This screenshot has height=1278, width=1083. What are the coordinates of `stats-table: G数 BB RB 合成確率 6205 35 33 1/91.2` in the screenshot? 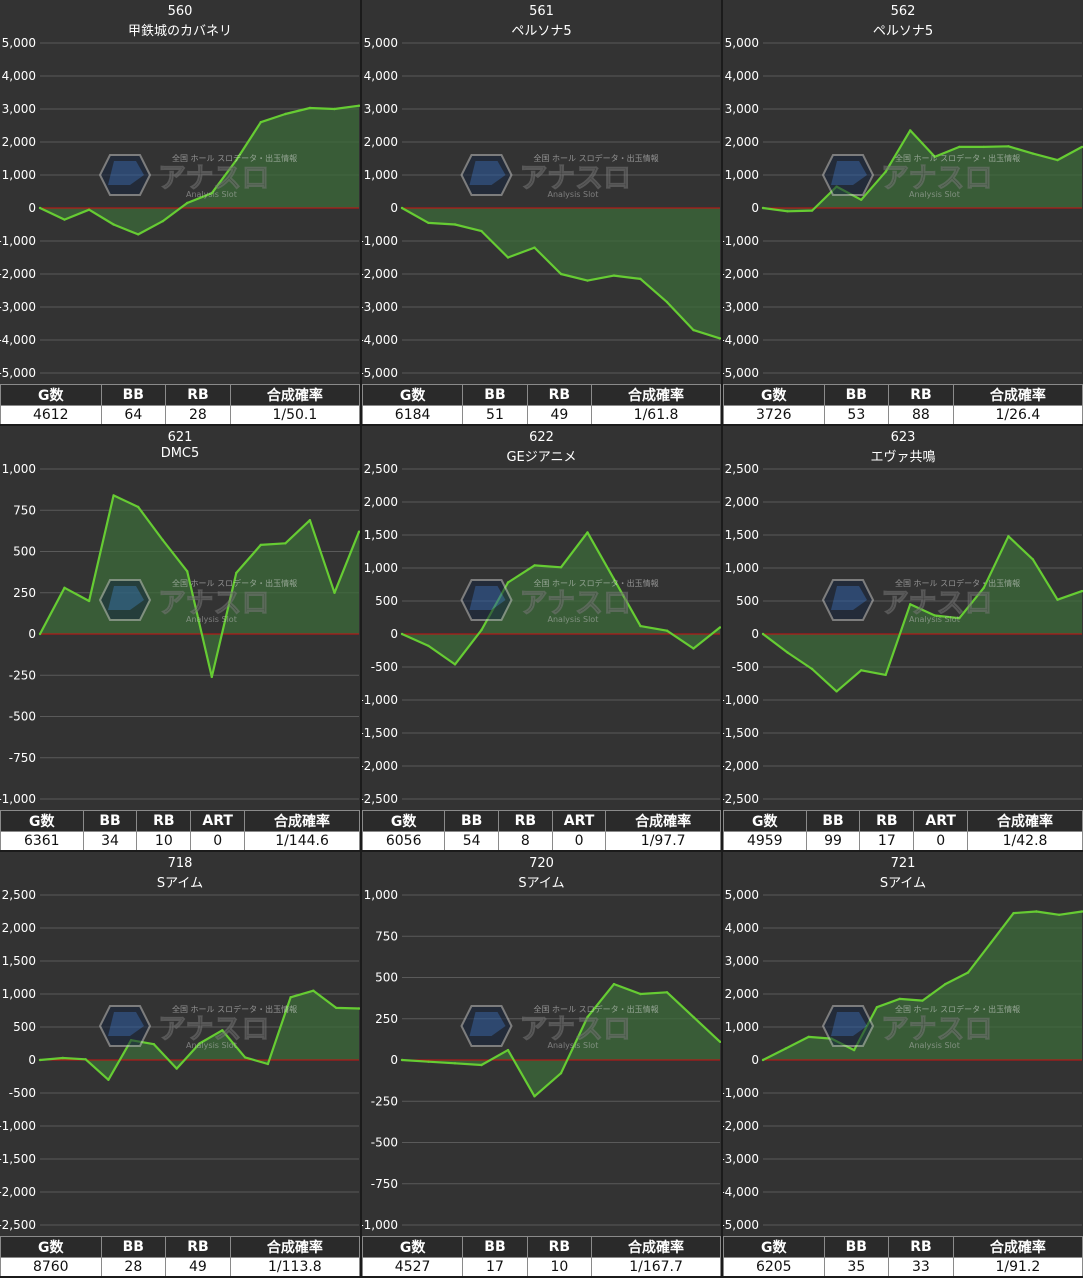 It's located at (903, 1256).